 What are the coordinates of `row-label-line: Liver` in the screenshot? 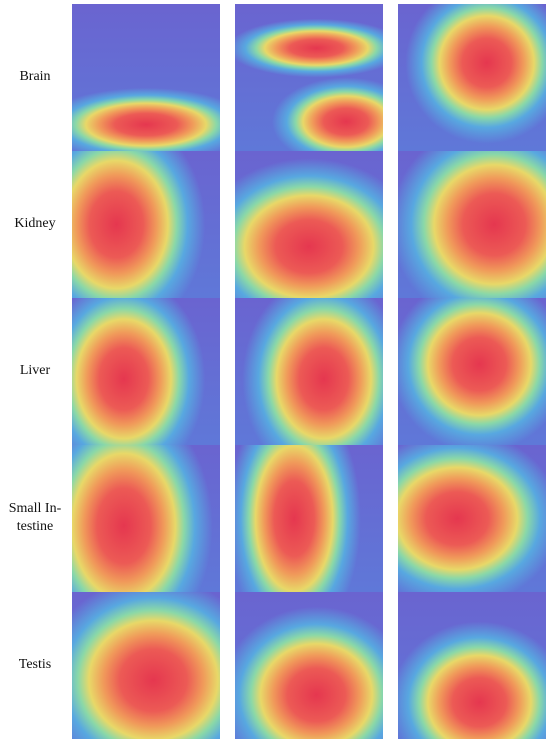 It's located at (35, 370).